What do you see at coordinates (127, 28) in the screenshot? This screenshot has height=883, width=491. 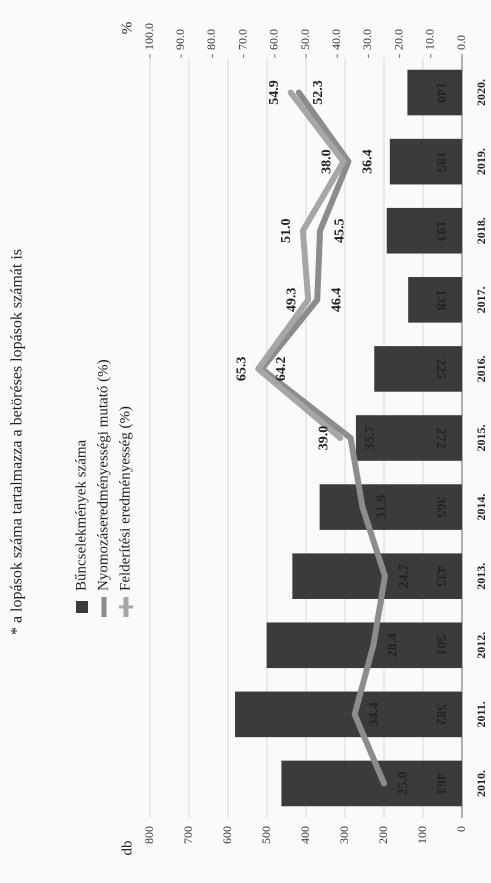 I see `y2-axis-label: %` at bounding box center [127, 28].